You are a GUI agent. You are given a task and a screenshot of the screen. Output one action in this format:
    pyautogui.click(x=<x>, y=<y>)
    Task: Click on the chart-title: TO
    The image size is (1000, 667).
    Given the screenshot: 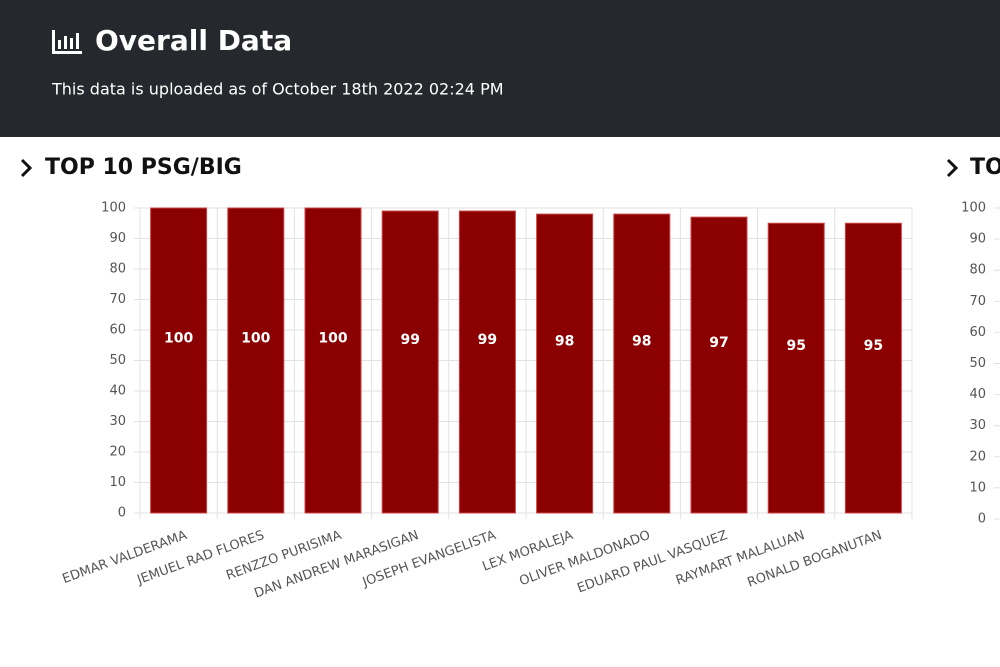 What is the action you would take?
    pyautogui.click(x=985, y=167)
    